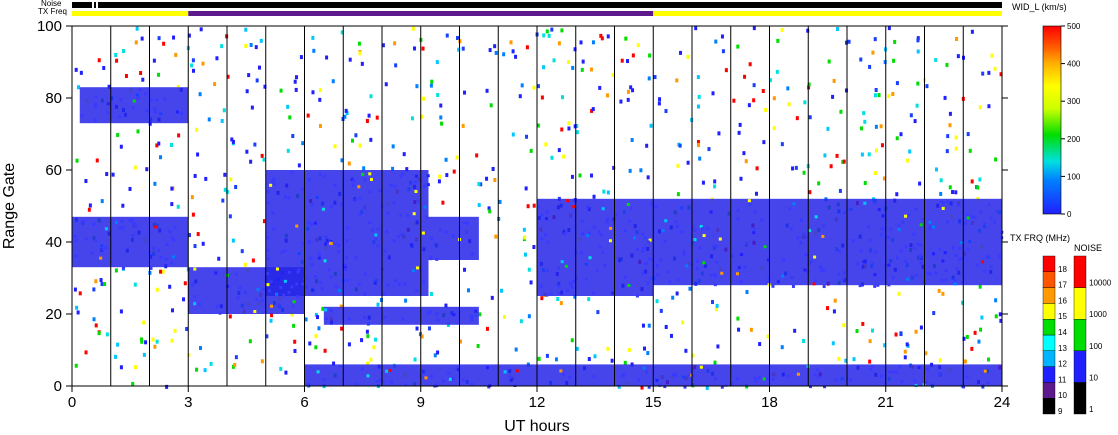  What do you see at coordinates (537, 13) in the screenshot?
I see `txfreq-status-bar` at bounding box center [537, 13].